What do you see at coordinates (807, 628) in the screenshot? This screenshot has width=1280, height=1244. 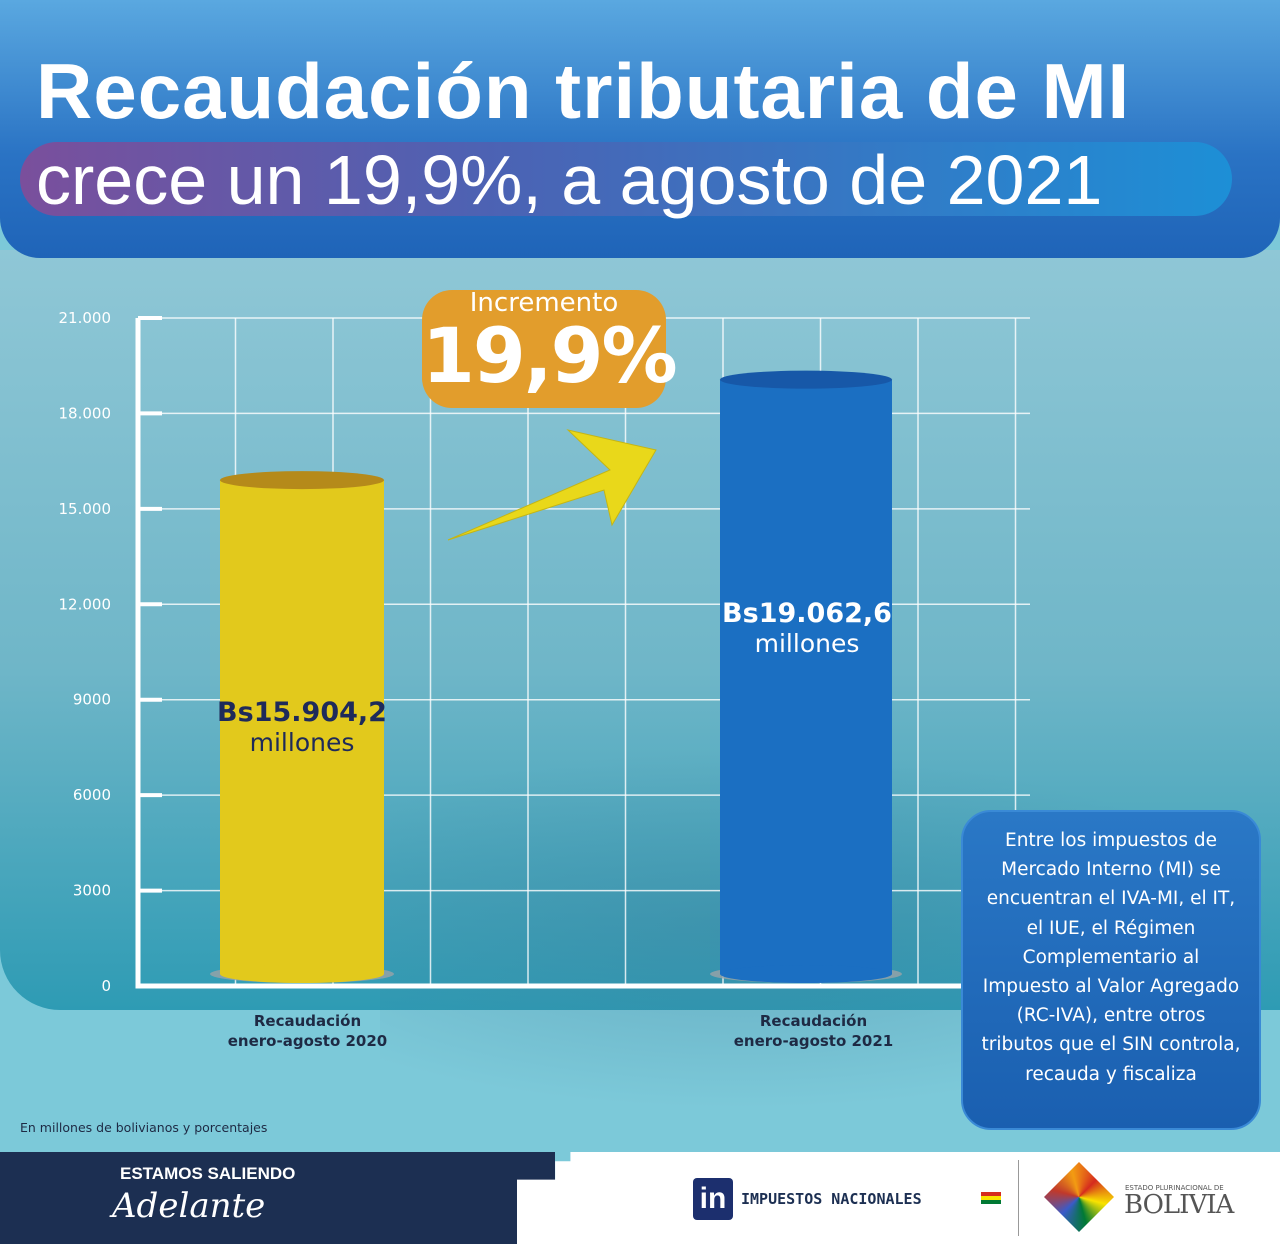 I see `data-label-2021: Bs19.062,6 millones` at bounding box center [807, 628].